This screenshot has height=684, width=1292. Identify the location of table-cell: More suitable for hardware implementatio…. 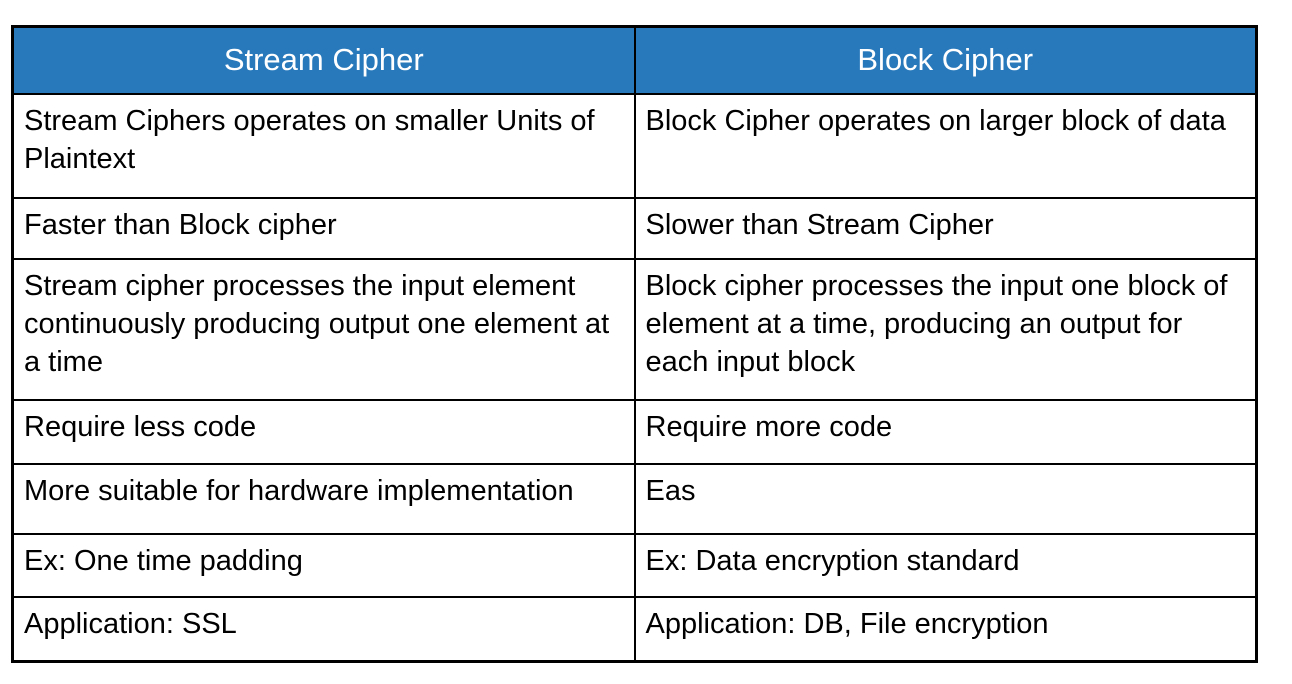
(323, 498).